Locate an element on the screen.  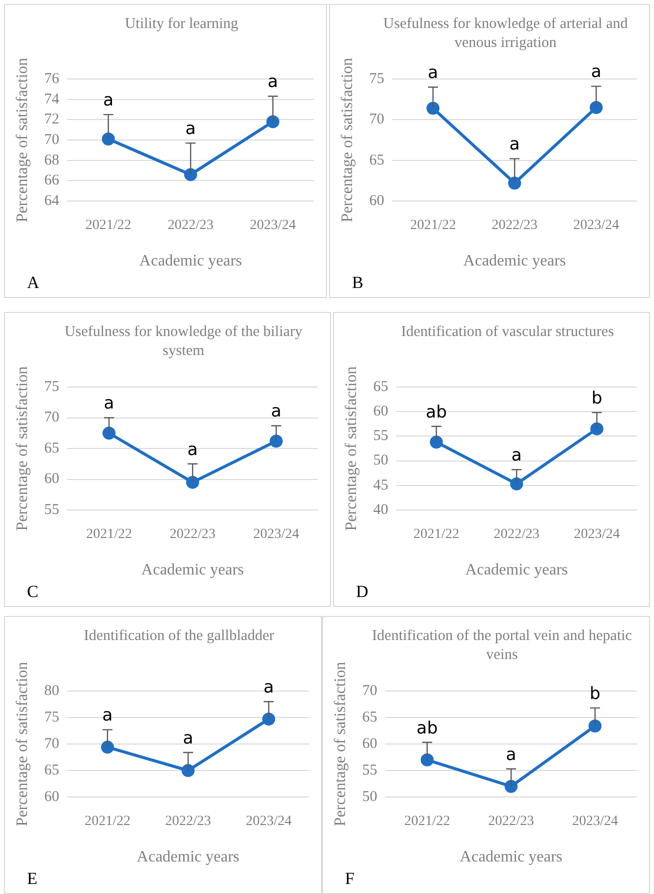
chart-title: Identification of the gallbladder is located at coordinates (179, 636).